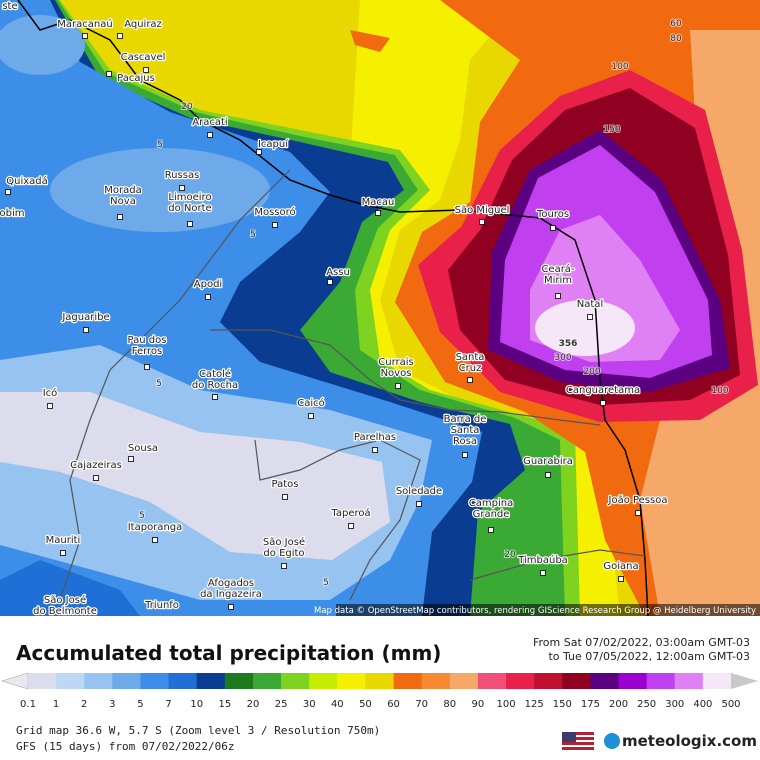 The image size is (760, 760). What do you see at coordinates (123, 201) in the screenshot?
I see `place-label: Nova` at bounding box center [123, 201].